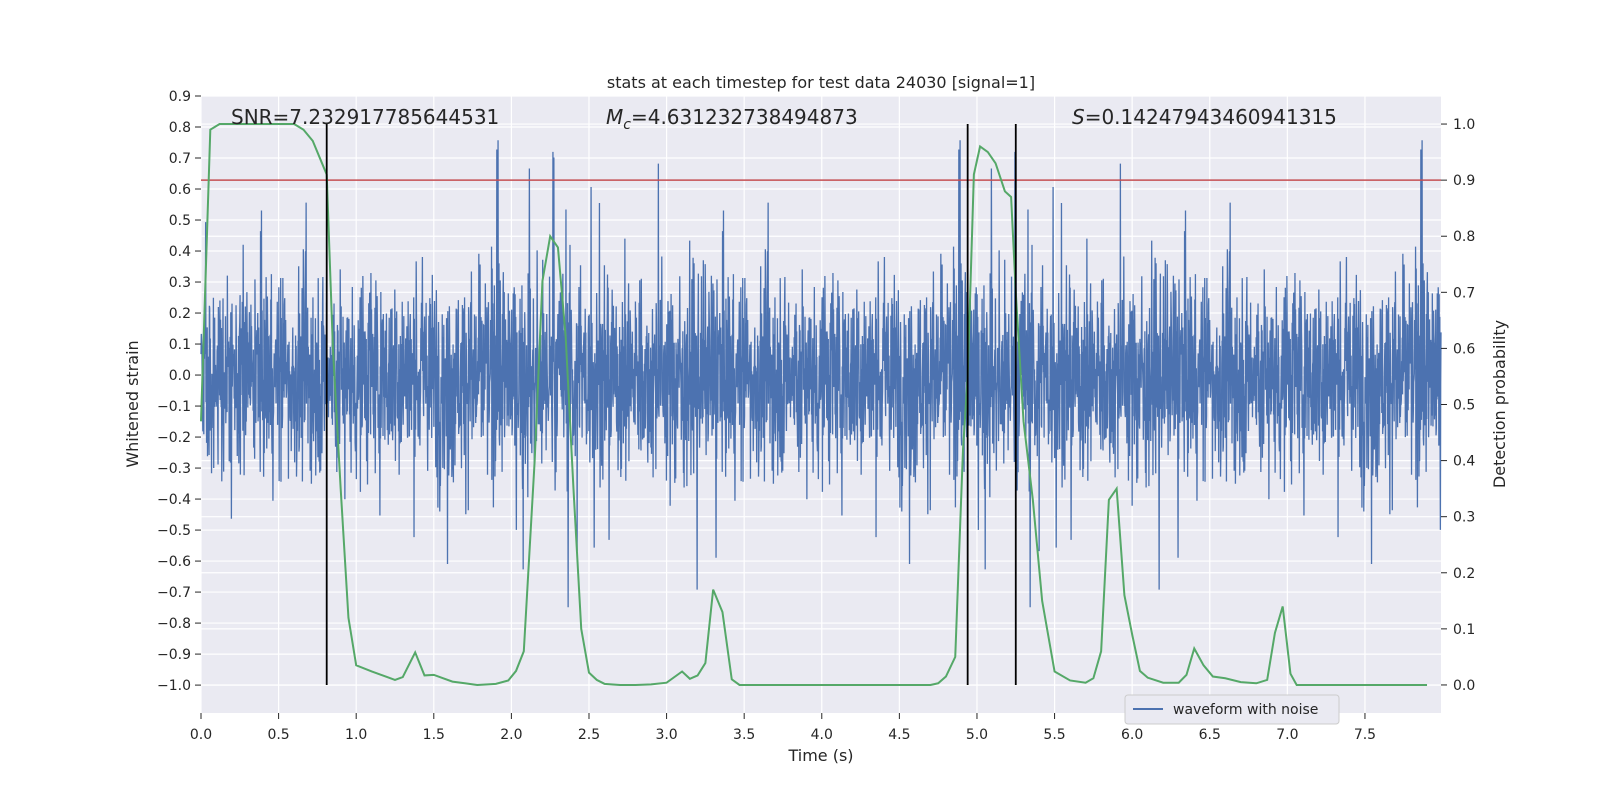  Describe the element at coordinates (1464, 237) in the screenshot. I see `y-right-tick-label: 0.8` at that location.